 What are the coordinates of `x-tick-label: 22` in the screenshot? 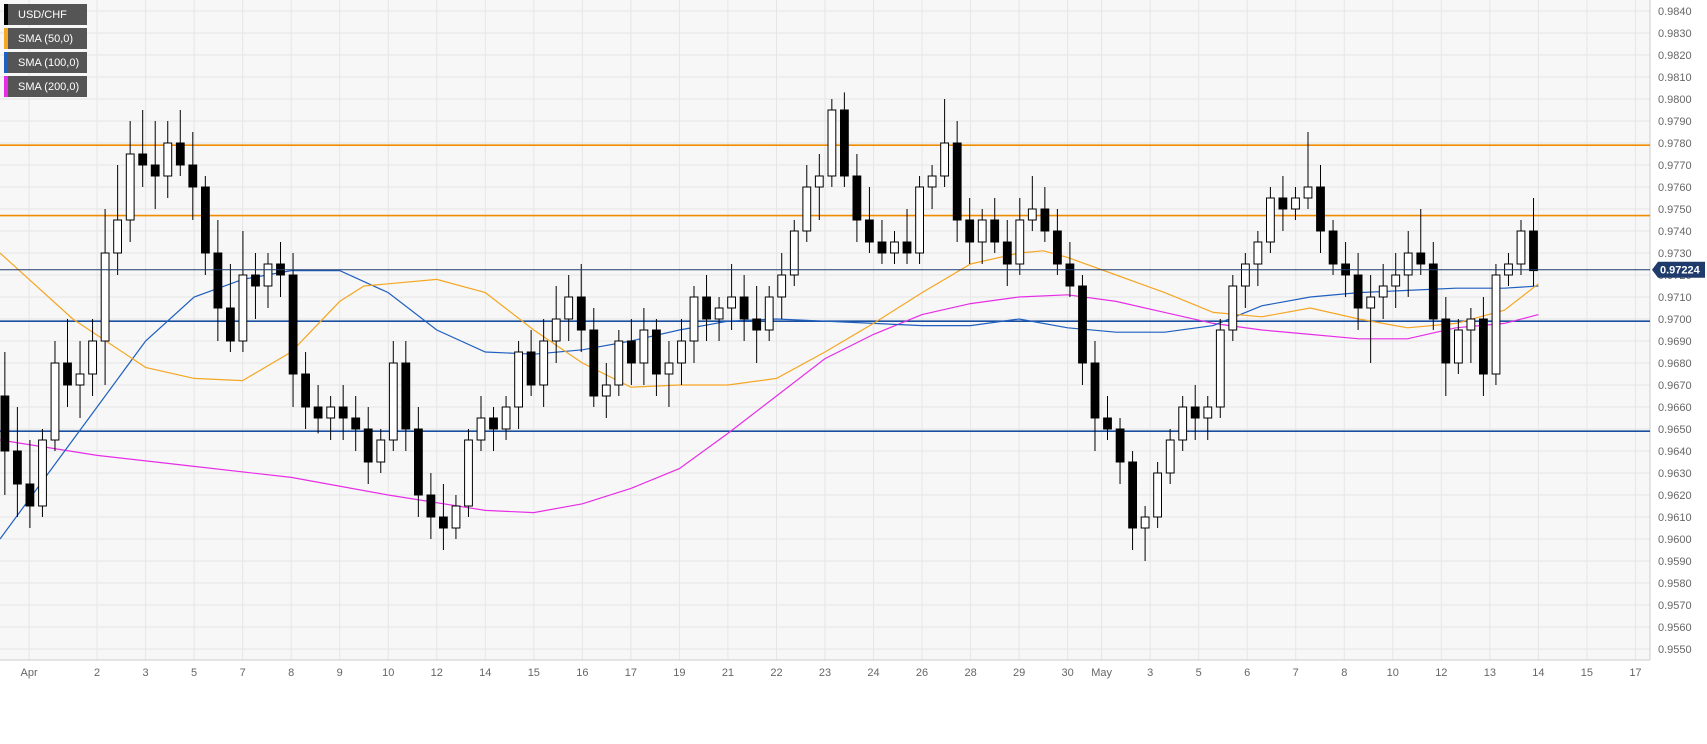 It's located at (776, 673).